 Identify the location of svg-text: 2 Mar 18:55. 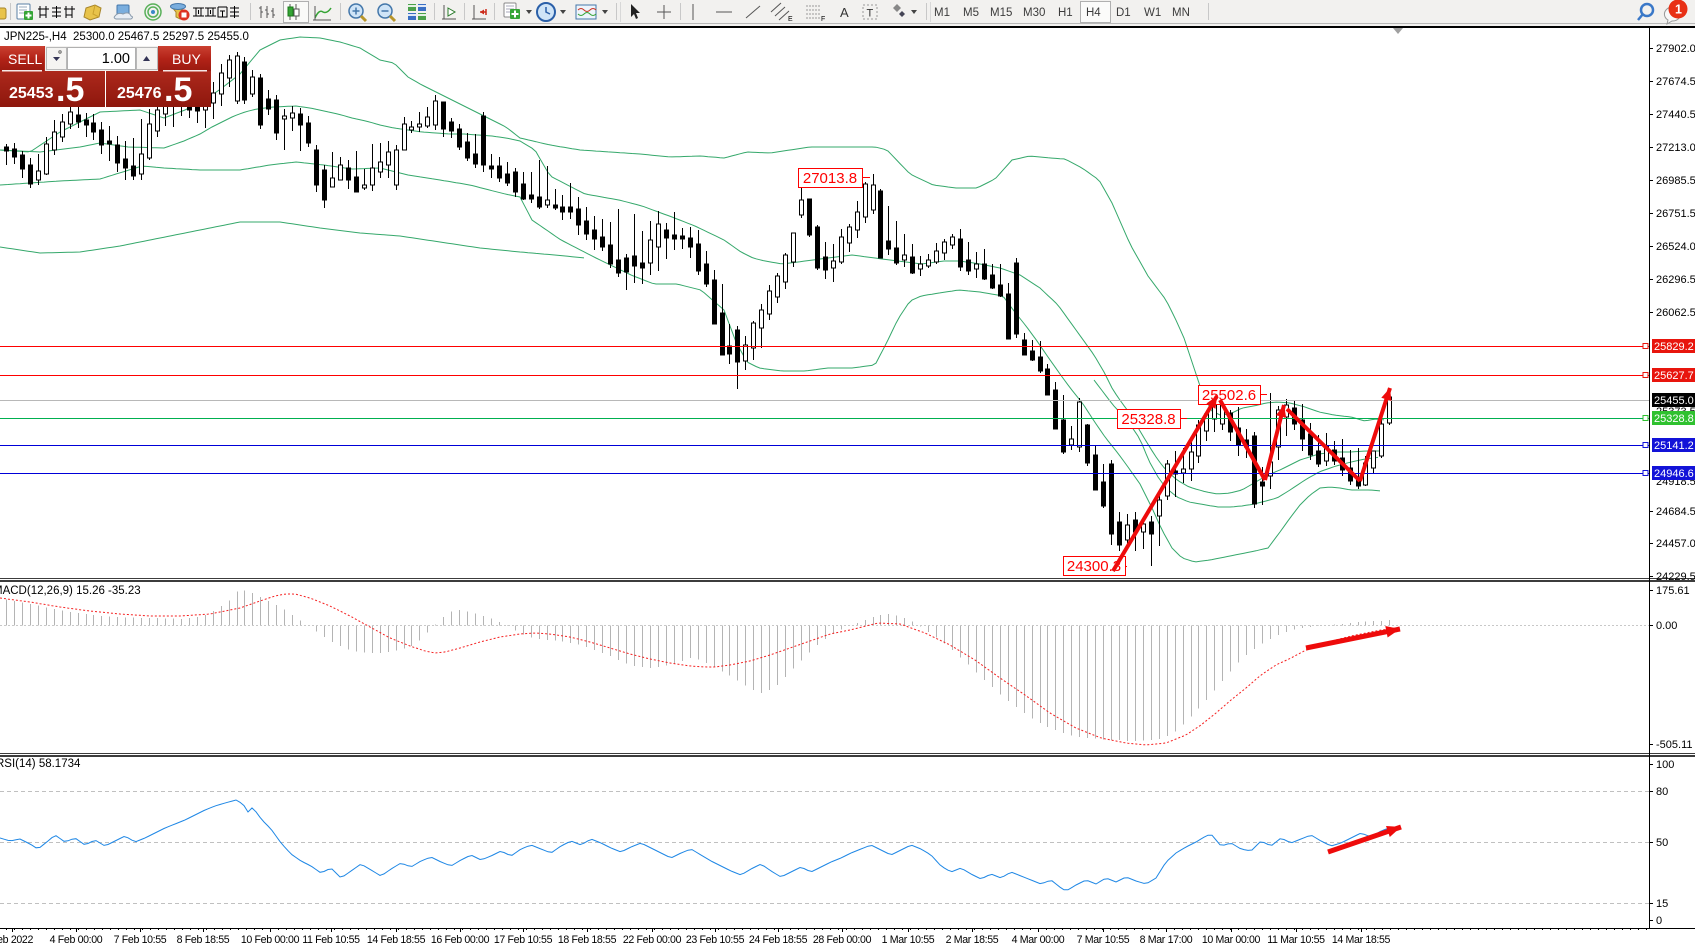
(972, 940).